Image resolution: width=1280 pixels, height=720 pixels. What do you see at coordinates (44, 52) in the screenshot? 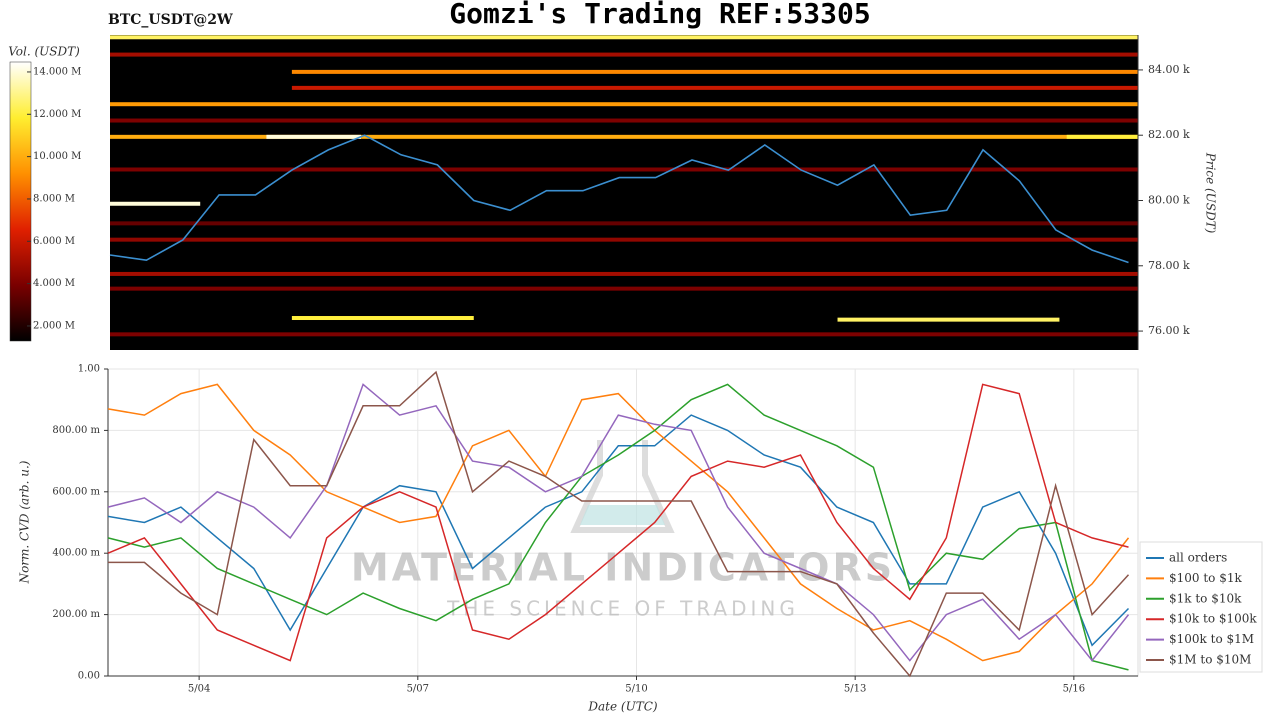
I see `colorbar-label: Vol. (USDT)` at bounding box center [44, 52].